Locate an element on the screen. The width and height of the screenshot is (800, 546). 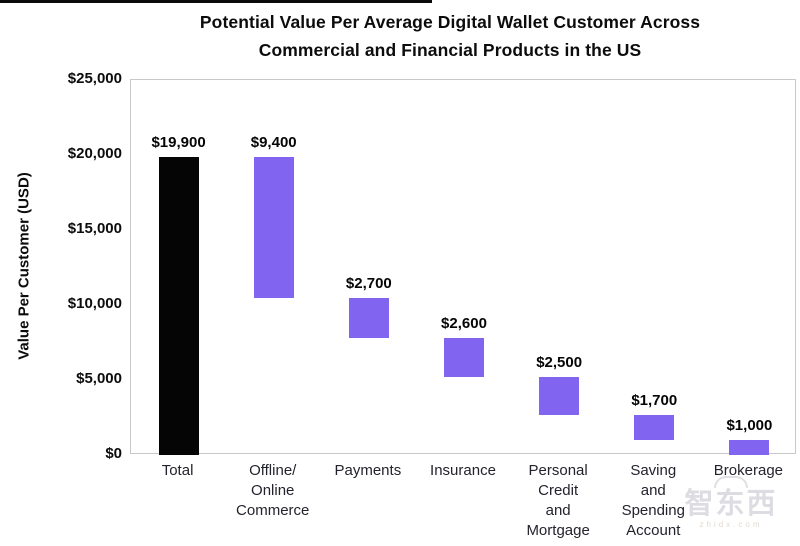
y-axis-tick-label: $15,000 is located at coordinates (94, 228).